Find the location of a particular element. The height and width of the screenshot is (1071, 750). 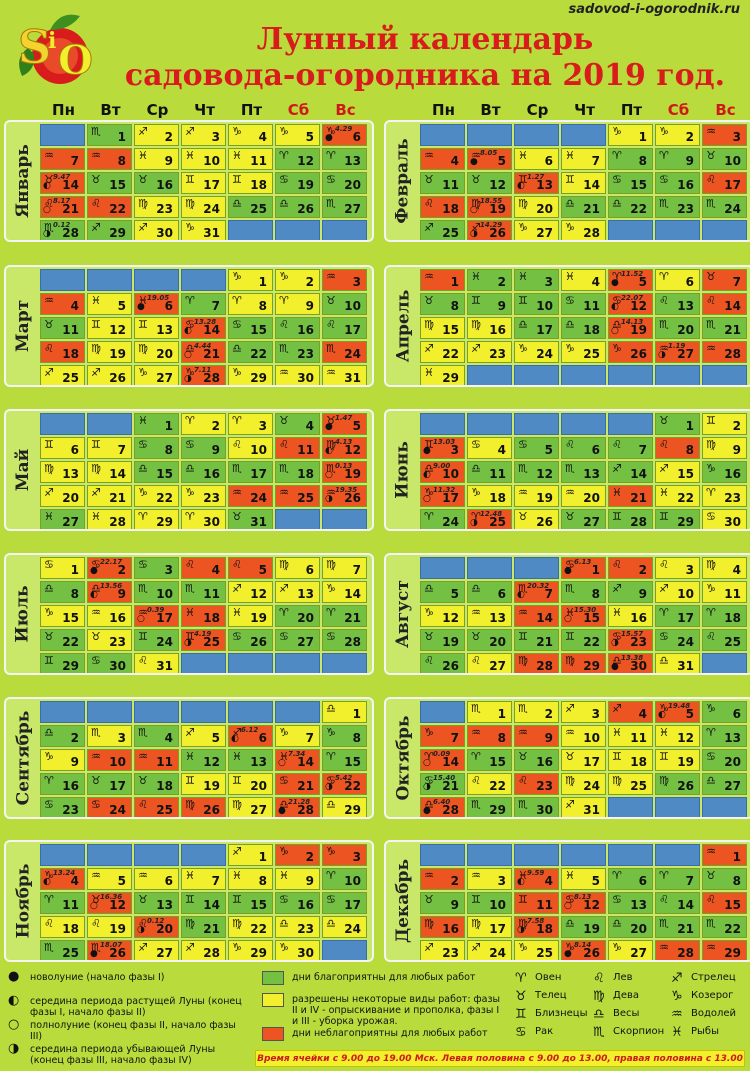

day-cell: ♌ 6 is located at coordinates (583, 448).